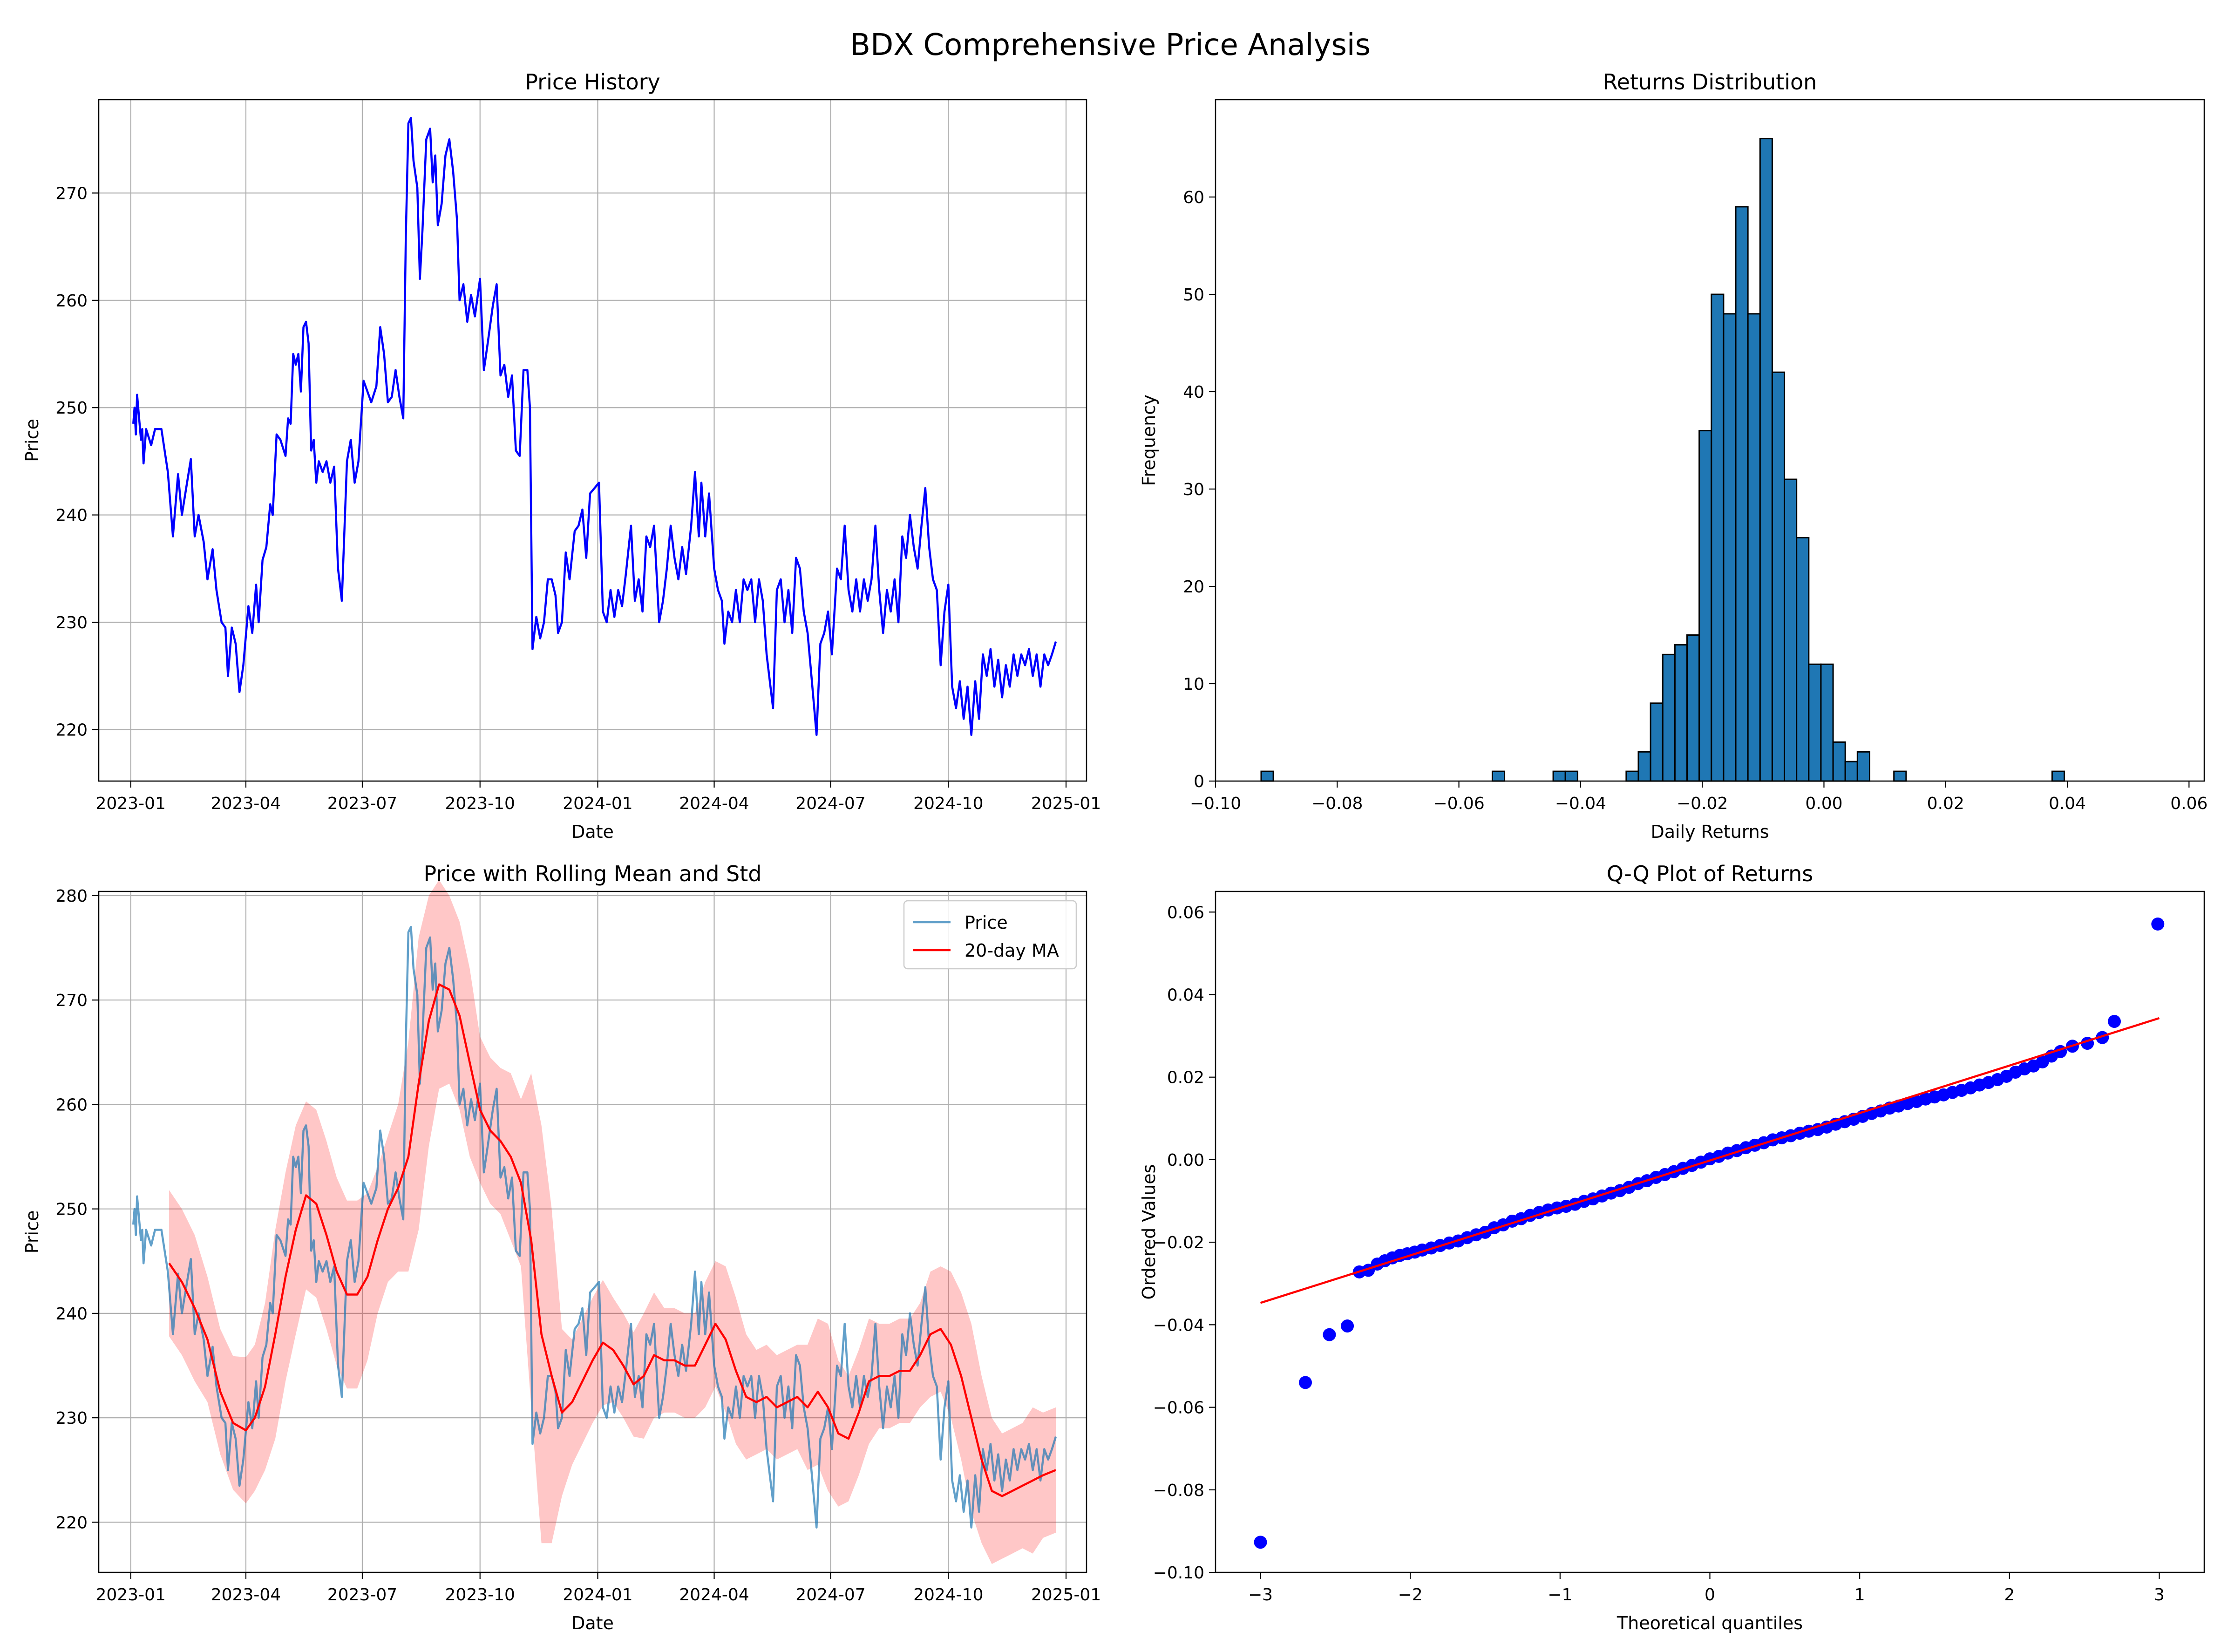 This screenshot has height=1652, width=2221. Describe the element at coordinates (1193, 197) in the screenshot. I see `y-tick-label: 60` at that location.